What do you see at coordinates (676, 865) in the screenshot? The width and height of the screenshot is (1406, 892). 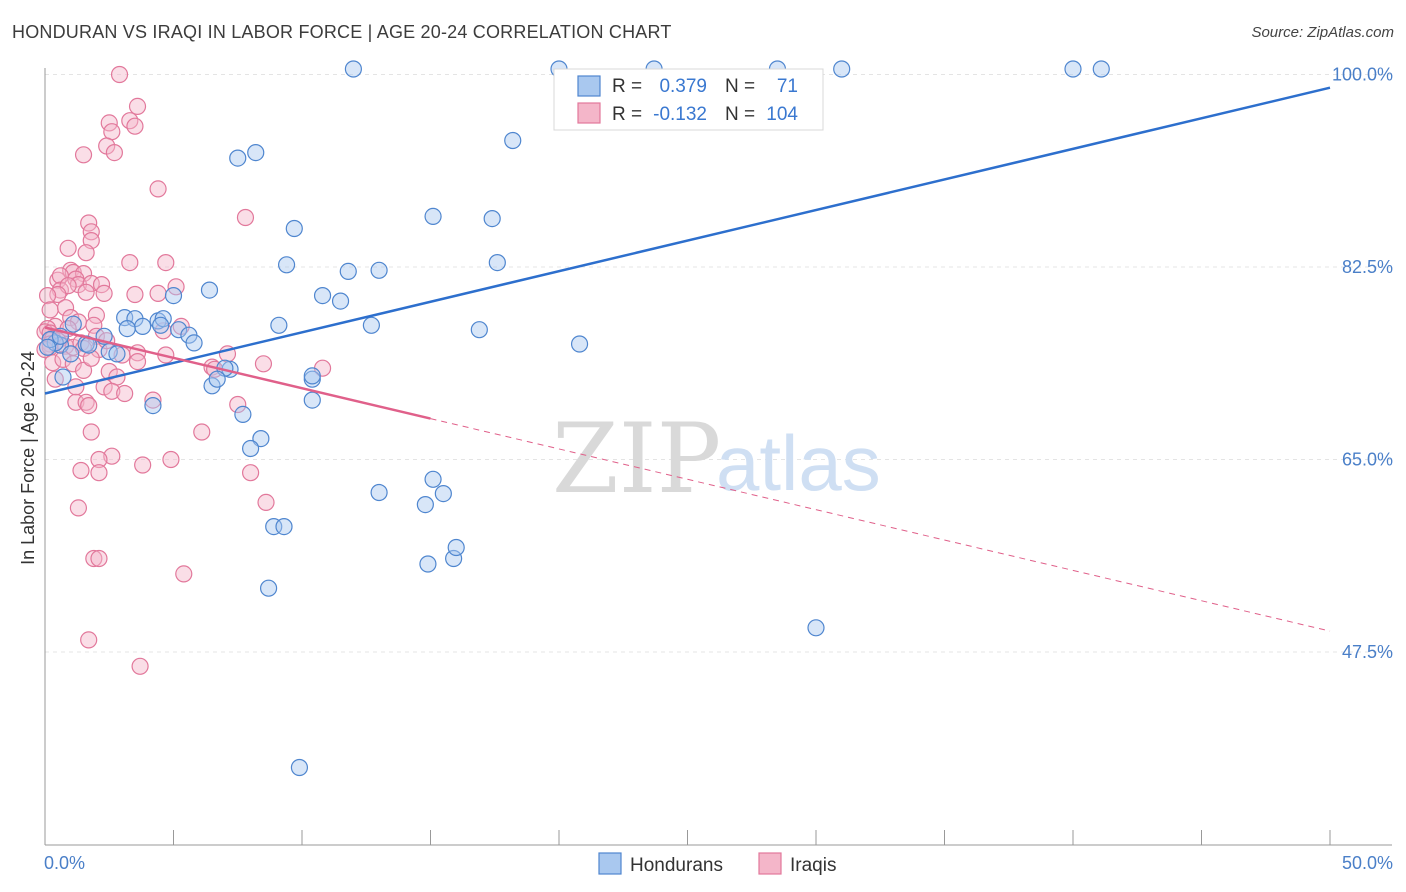 I see `bottom-legend-hondurans: Hondurans` at bounding box center [676, 865].